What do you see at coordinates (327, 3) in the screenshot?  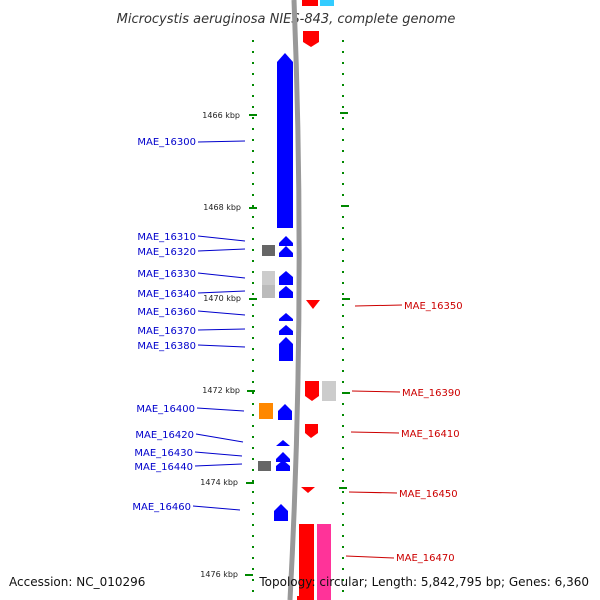 I see `gene-arrow-other` at bounding box center [327, 3].